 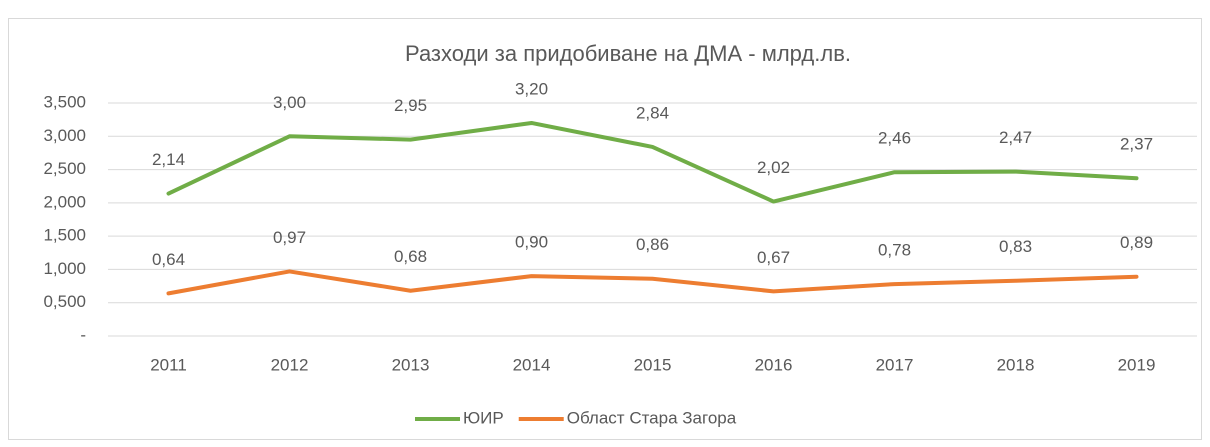 What do you see at coordinates (83, 334) in the screenshot?
I see `y-tick-label: -` at bounding box center [83, 334].